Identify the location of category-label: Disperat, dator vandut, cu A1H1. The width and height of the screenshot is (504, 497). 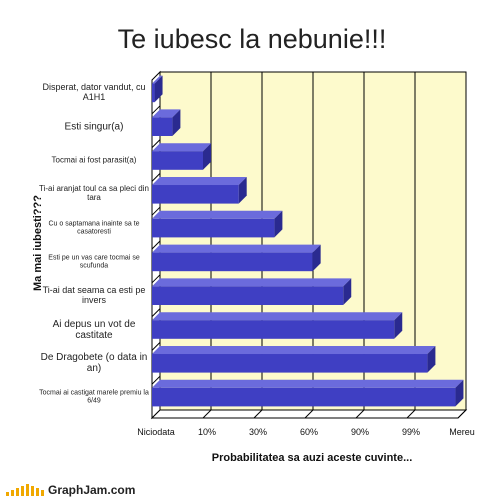
(94, 92).